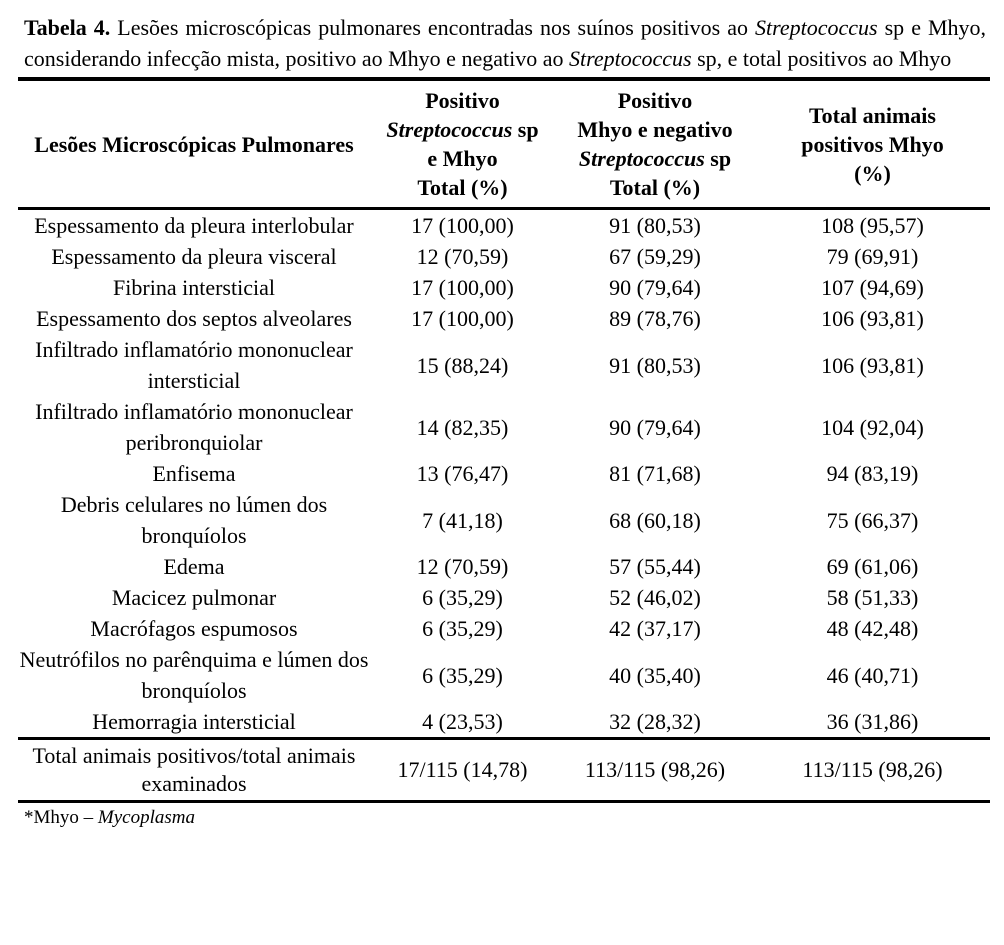  Describe the element at coordinates (816, 27) in the screenshot. I see `caption-genus-1: Streptococcus` at that location.